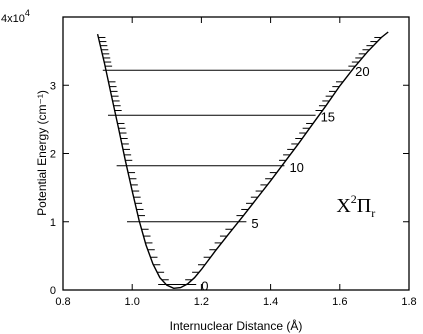  What do you see at coordinates (236, 325) in the screenshot?
I see `x-axis-title: Internuclear Distance (Å)` at bounding box center [236, 325].